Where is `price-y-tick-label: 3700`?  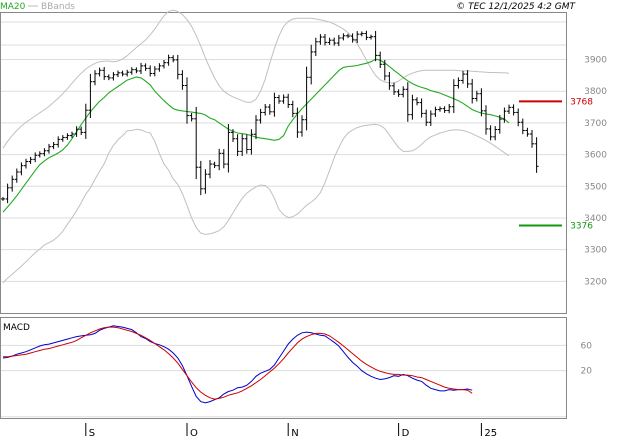 price-y-tick-label: 3700 is located at coordinates (595, 124).